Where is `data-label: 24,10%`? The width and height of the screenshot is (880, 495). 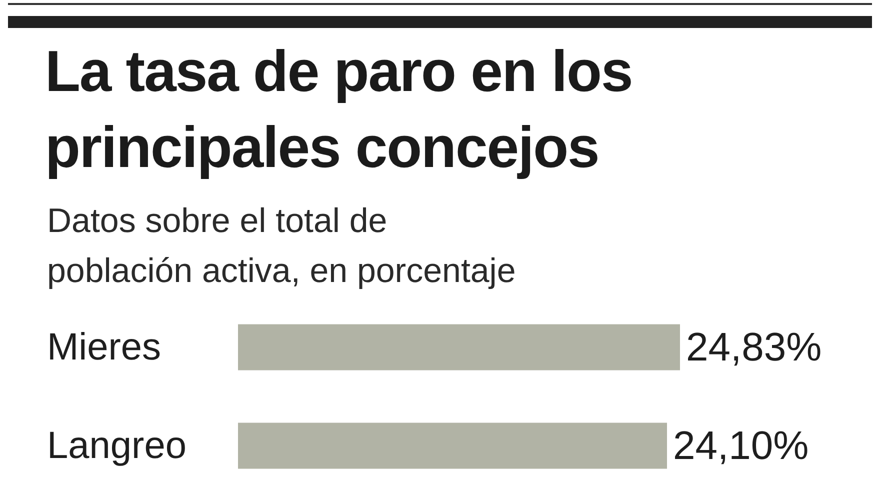 data-label: 24,10% is located at coordinates (741, 446).